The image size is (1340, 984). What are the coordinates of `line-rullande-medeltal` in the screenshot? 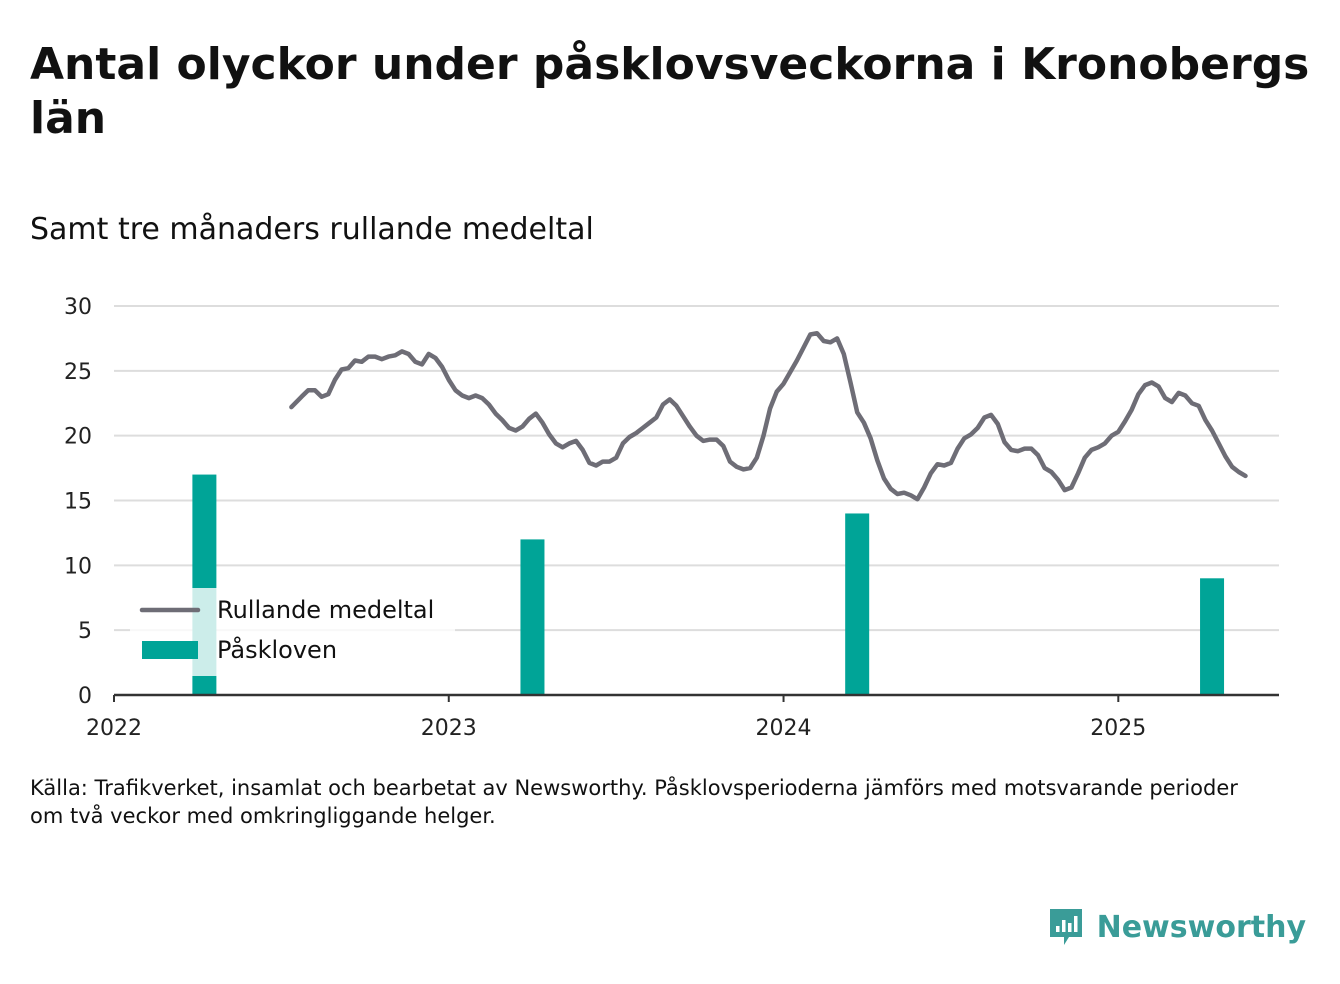 It's located at (768, 416).